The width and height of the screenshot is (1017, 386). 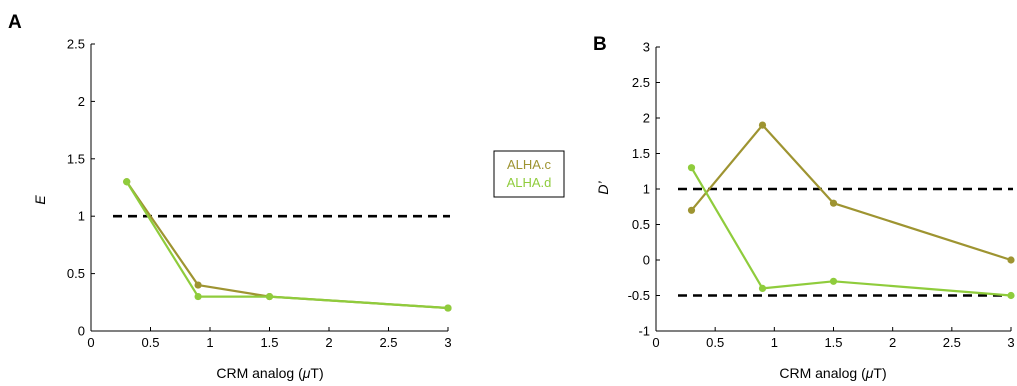 What do you see at coordinates (76, 273) in the screenshot?
I see `p0-y-tick-label: 0.5` at bounding box center [76, 273].